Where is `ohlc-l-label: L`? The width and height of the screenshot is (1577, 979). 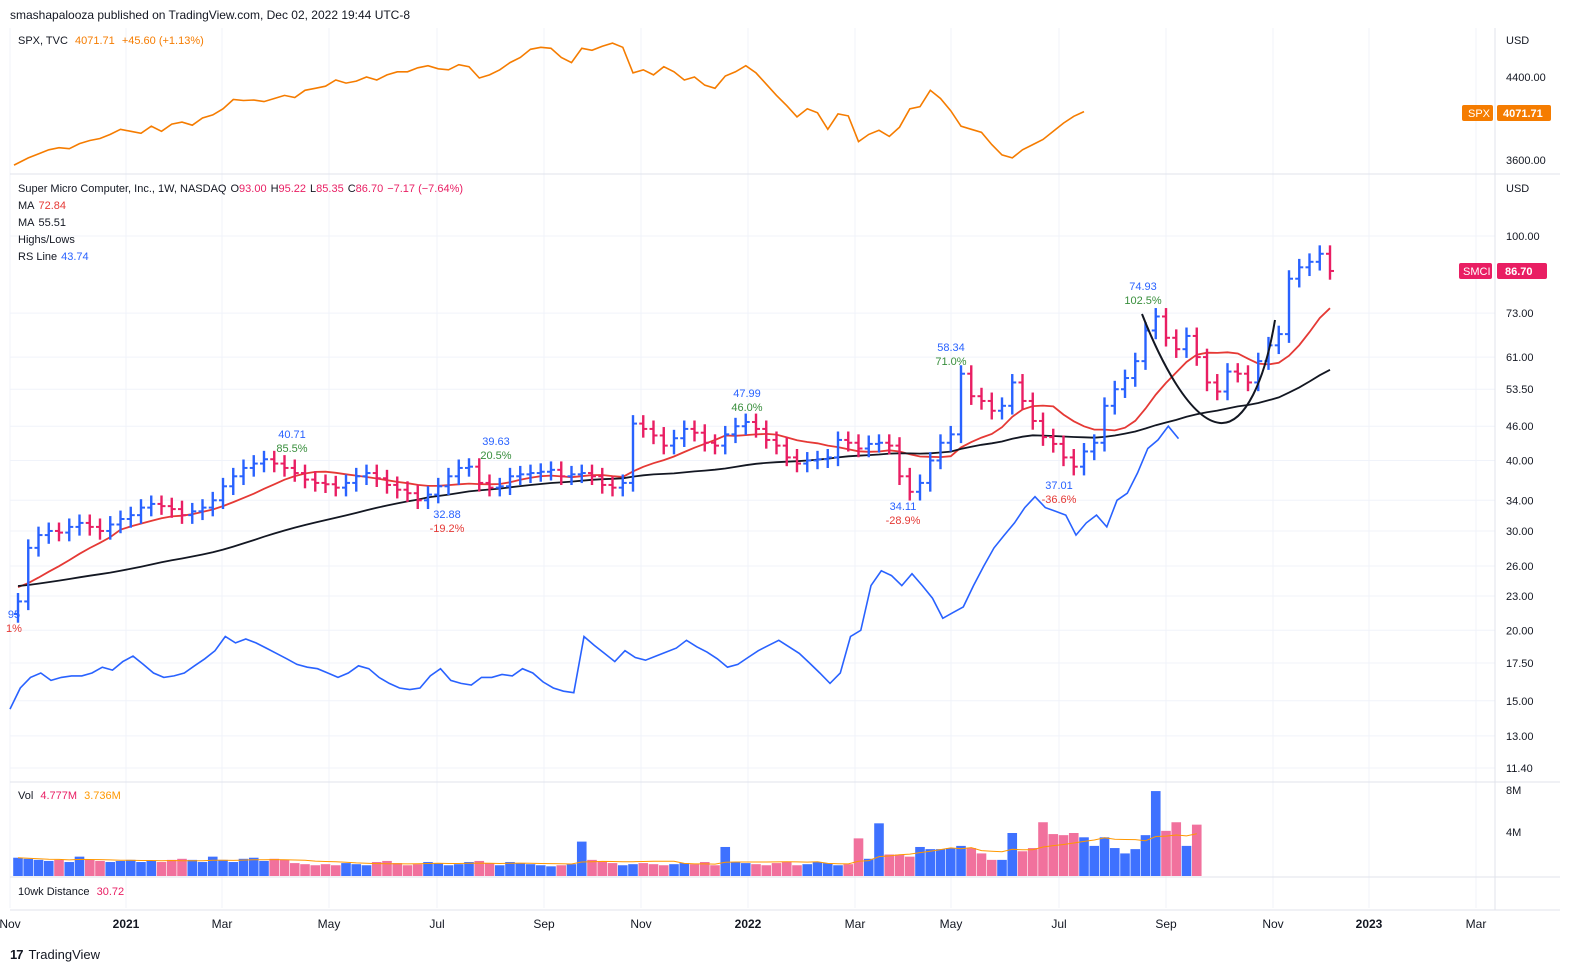 ohlc-l-label: L is located at coordinates (313, 189).